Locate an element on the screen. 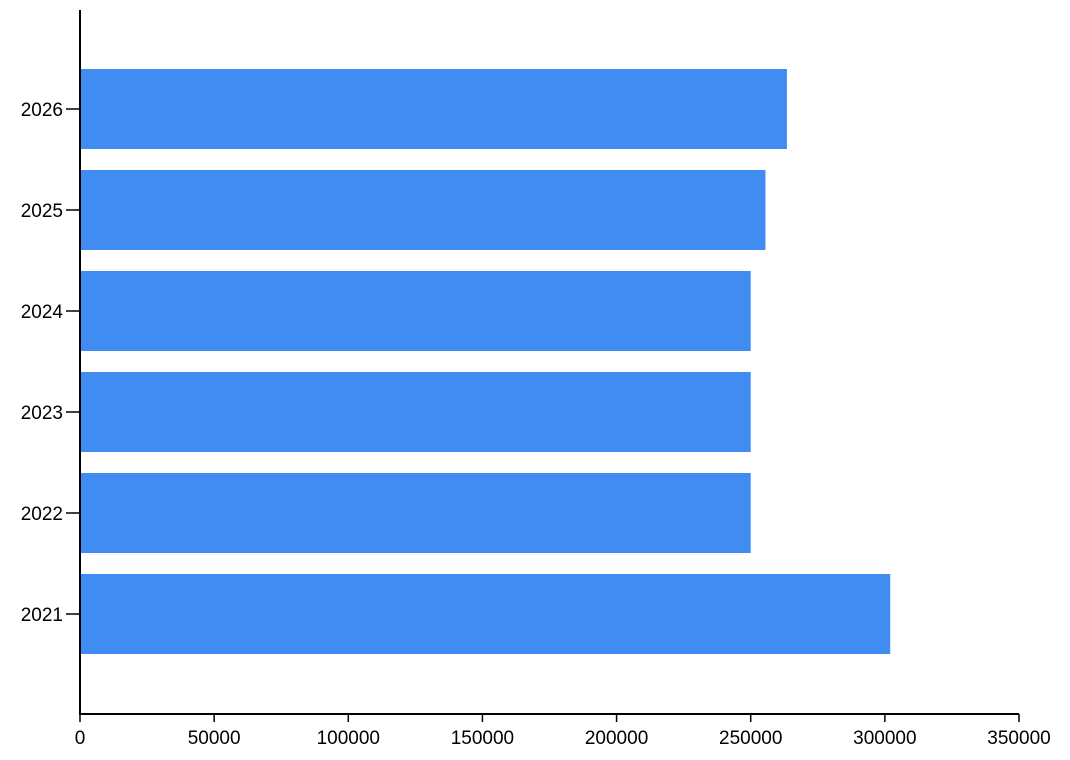  bar-2021 is located at coordinates (485, 614).